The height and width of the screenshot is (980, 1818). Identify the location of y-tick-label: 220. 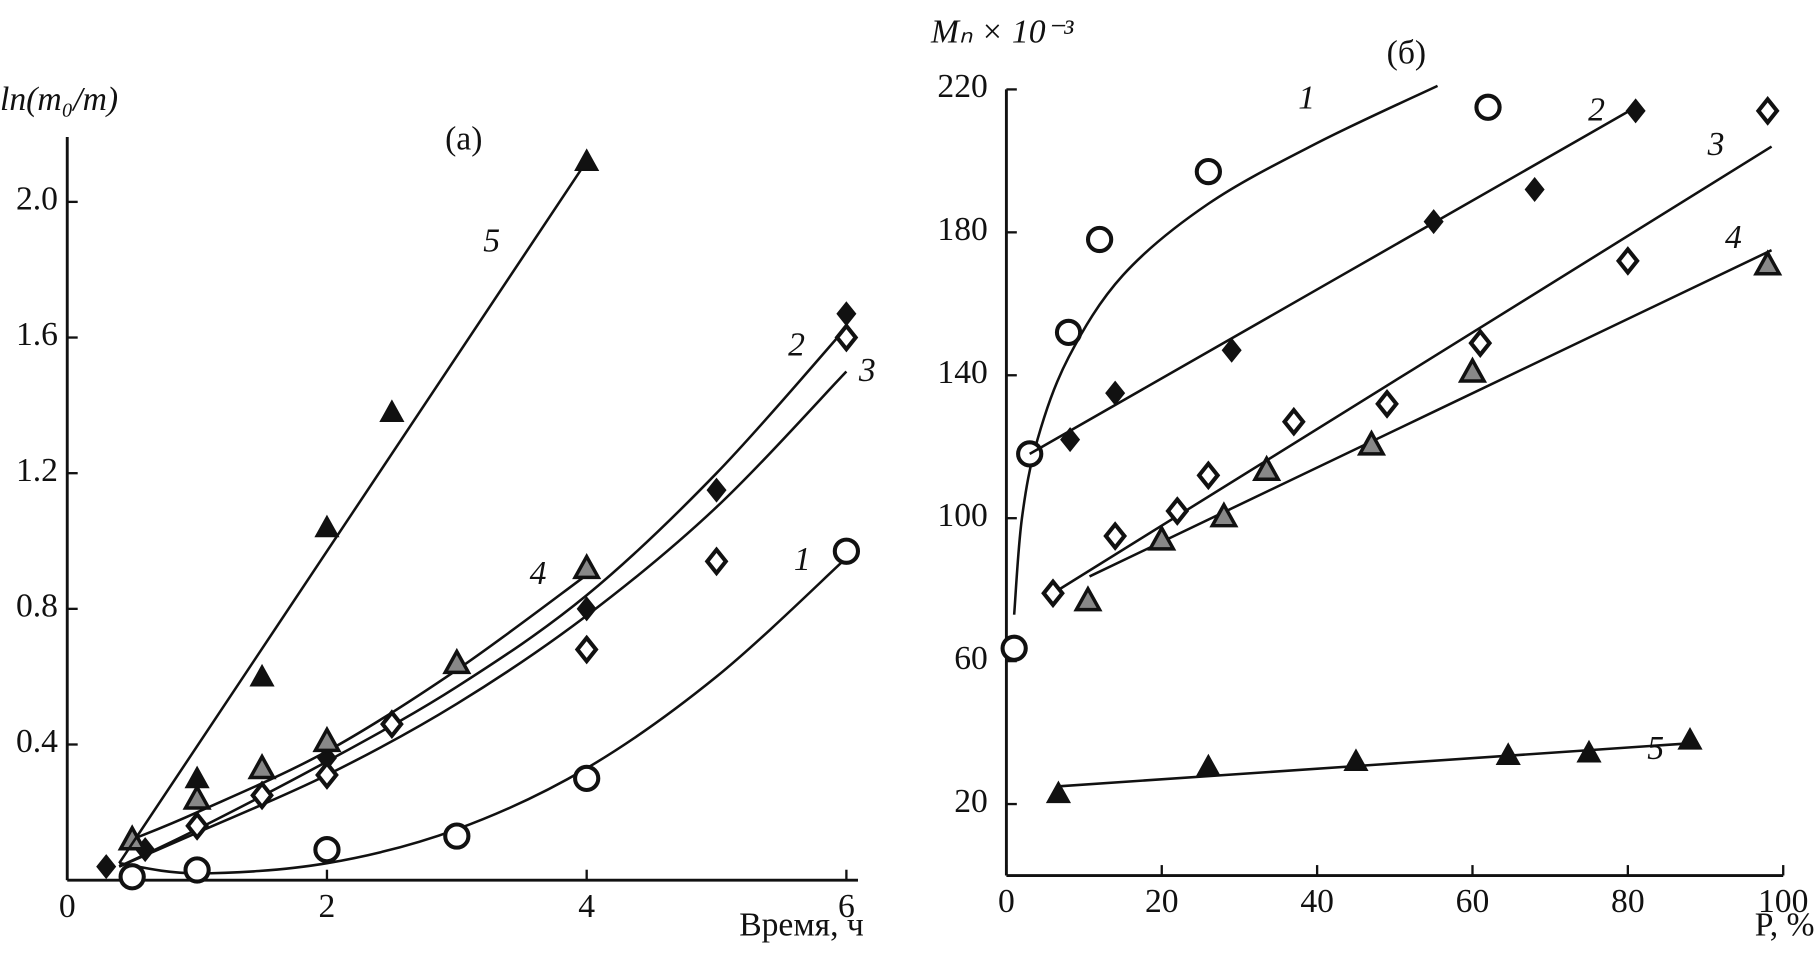
(962, 86).